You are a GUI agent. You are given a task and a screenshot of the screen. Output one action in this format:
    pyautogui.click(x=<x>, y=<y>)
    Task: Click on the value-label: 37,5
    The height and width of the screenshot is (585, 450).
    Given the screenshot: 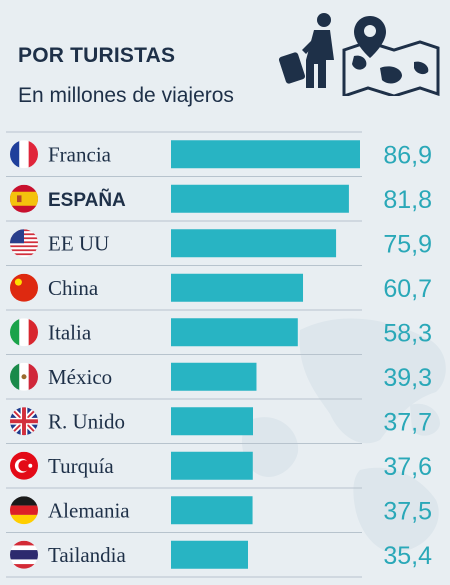 What is the action you would take?
    pyautogui.click(x=407, y=511)
    